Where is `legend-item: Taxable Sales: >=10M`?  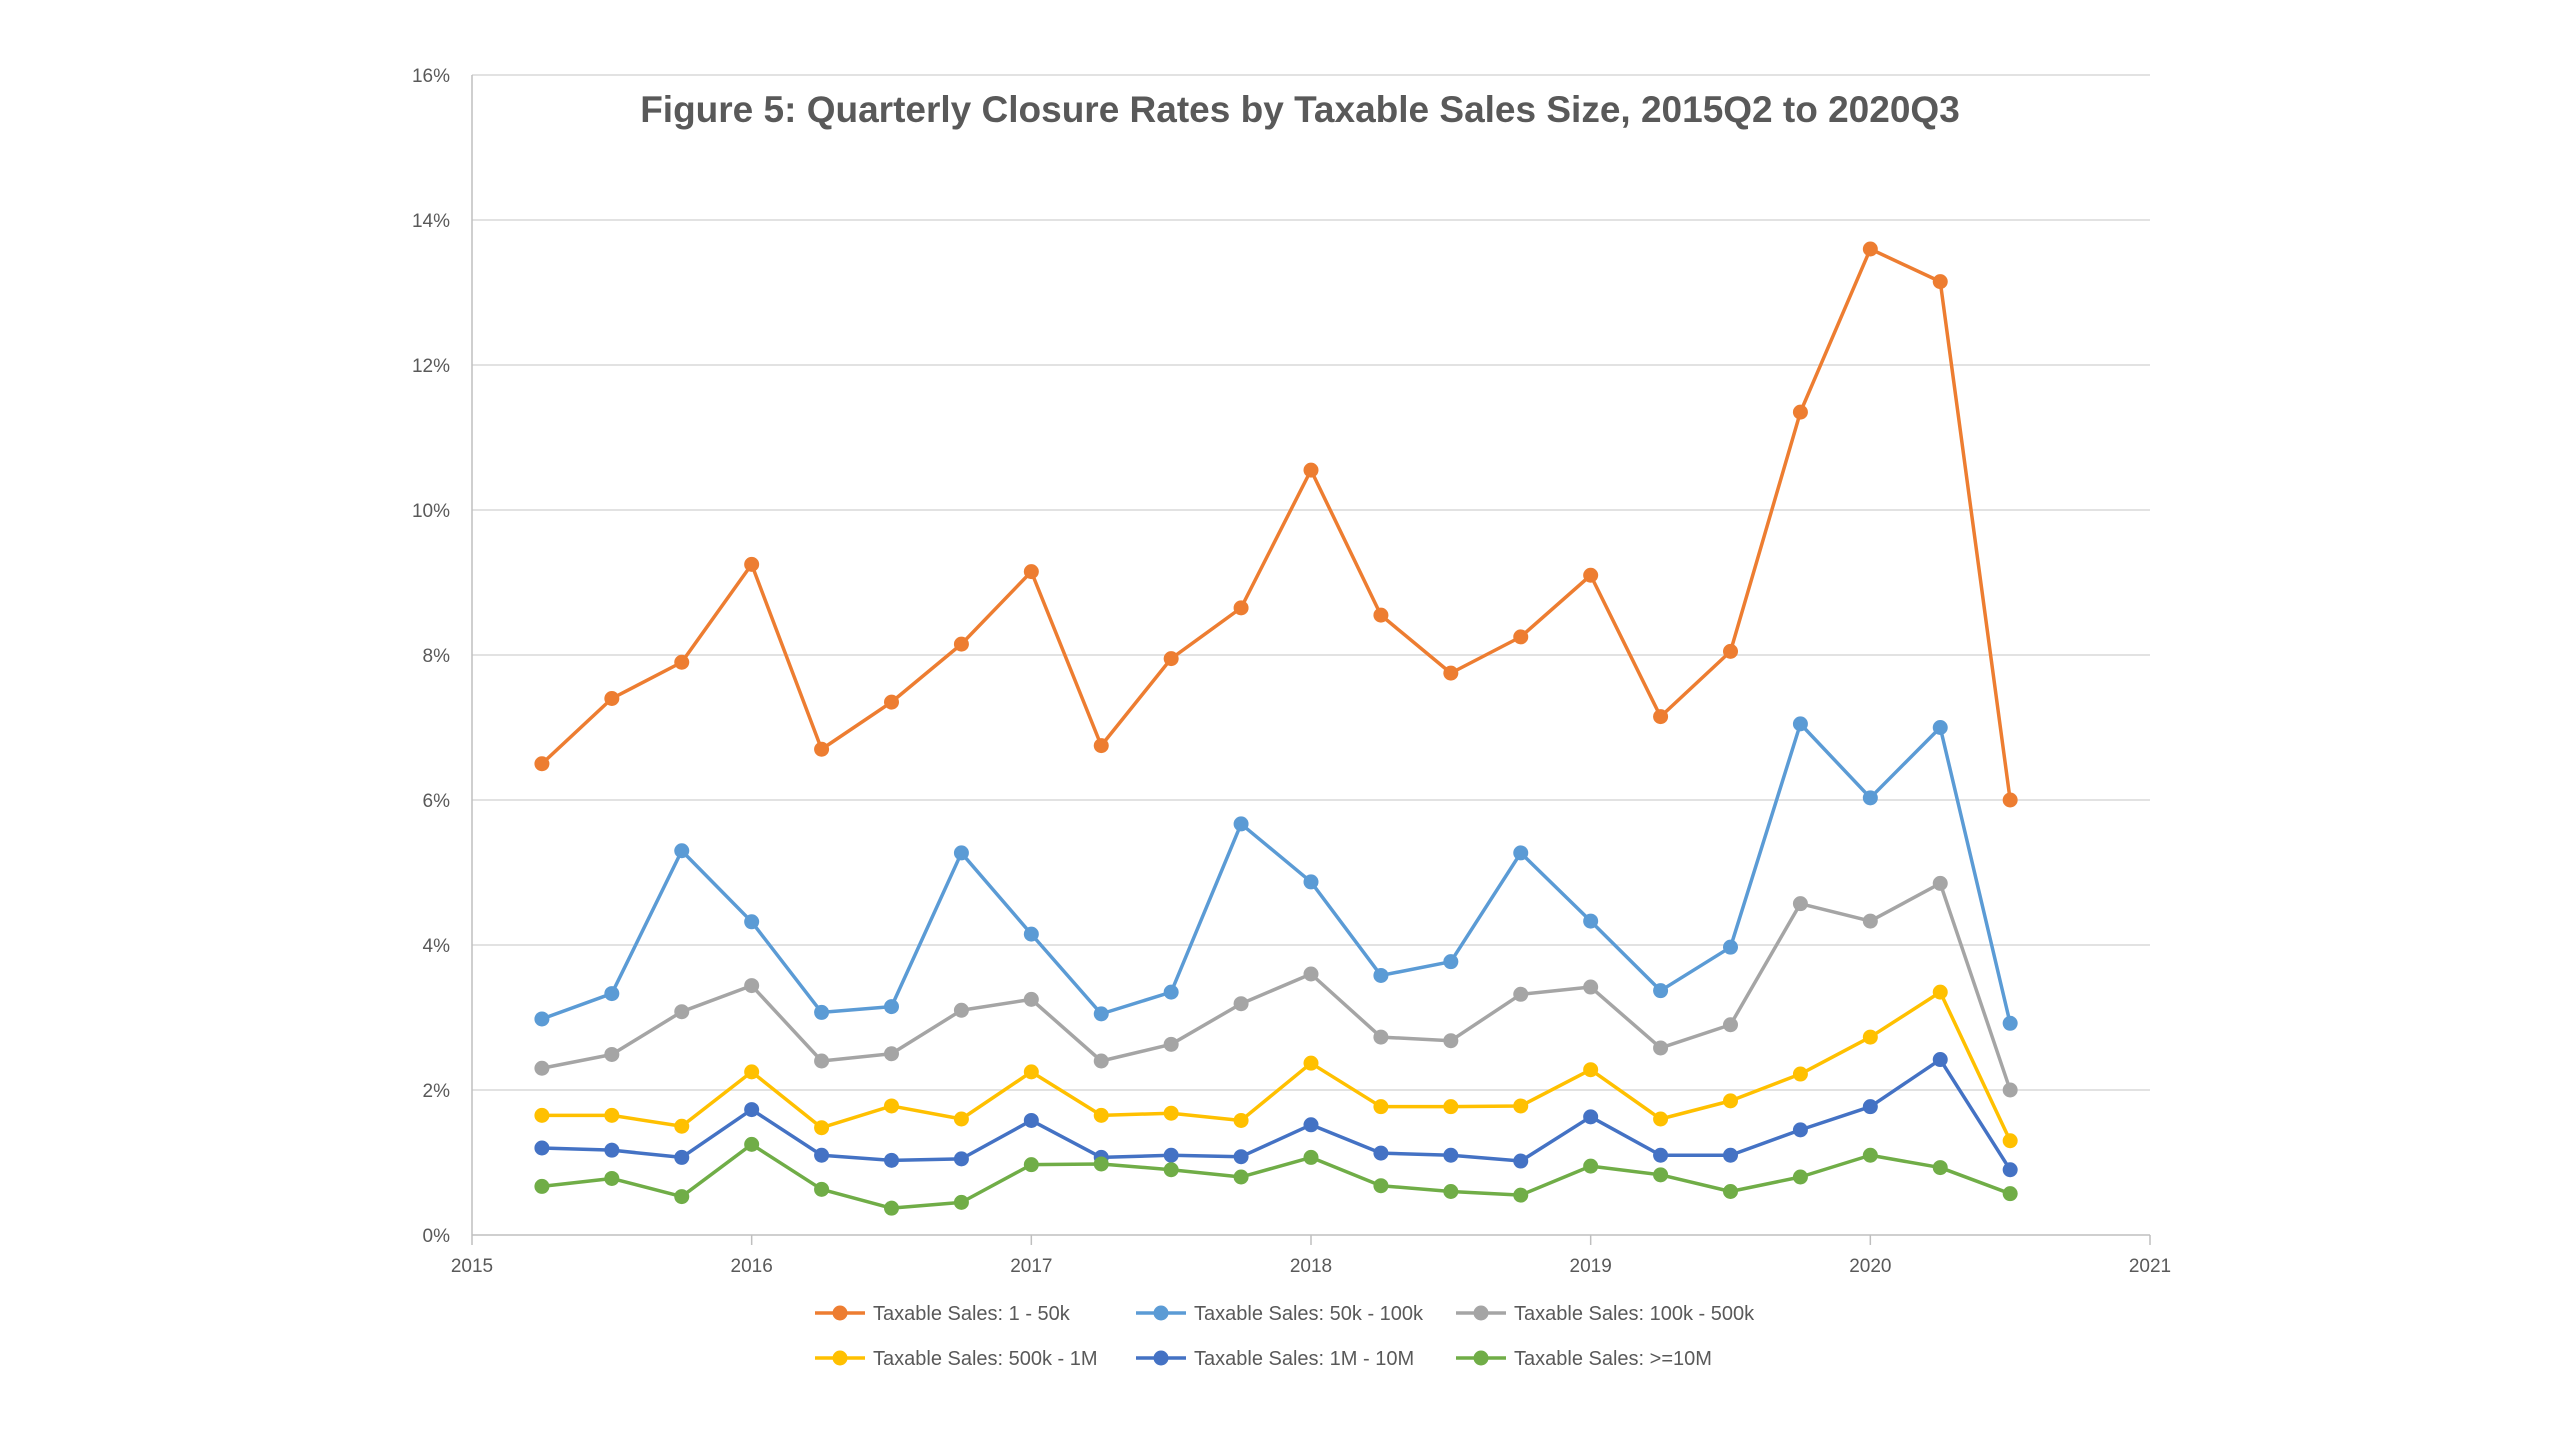 legend-item: Taxable Sales: >=10M is located at coordinates (1584, 1359).